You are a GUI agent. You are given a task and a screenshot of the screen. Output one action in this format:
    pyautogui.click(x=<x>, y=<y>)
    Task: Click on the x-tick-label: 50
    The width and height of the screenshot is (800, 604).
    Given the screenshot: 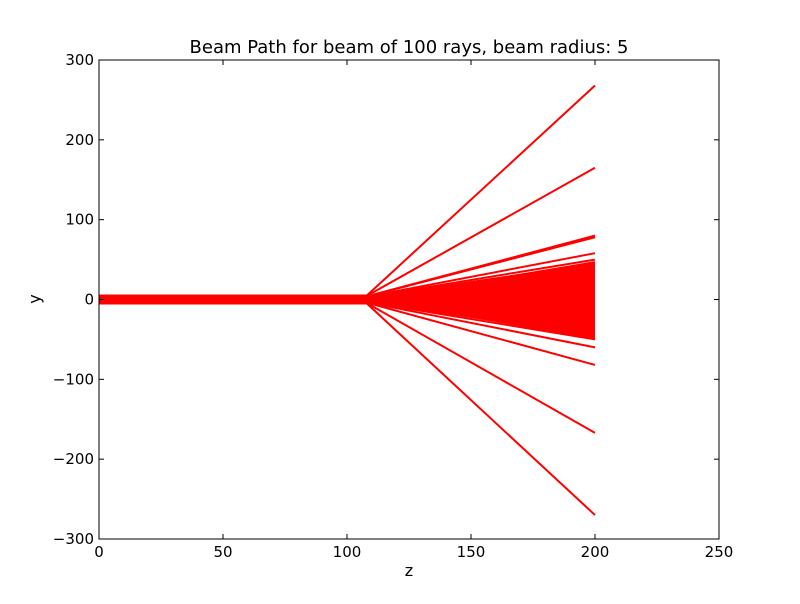 What is the action you would take?
    pyautogui.click(x=222, y=552)
    